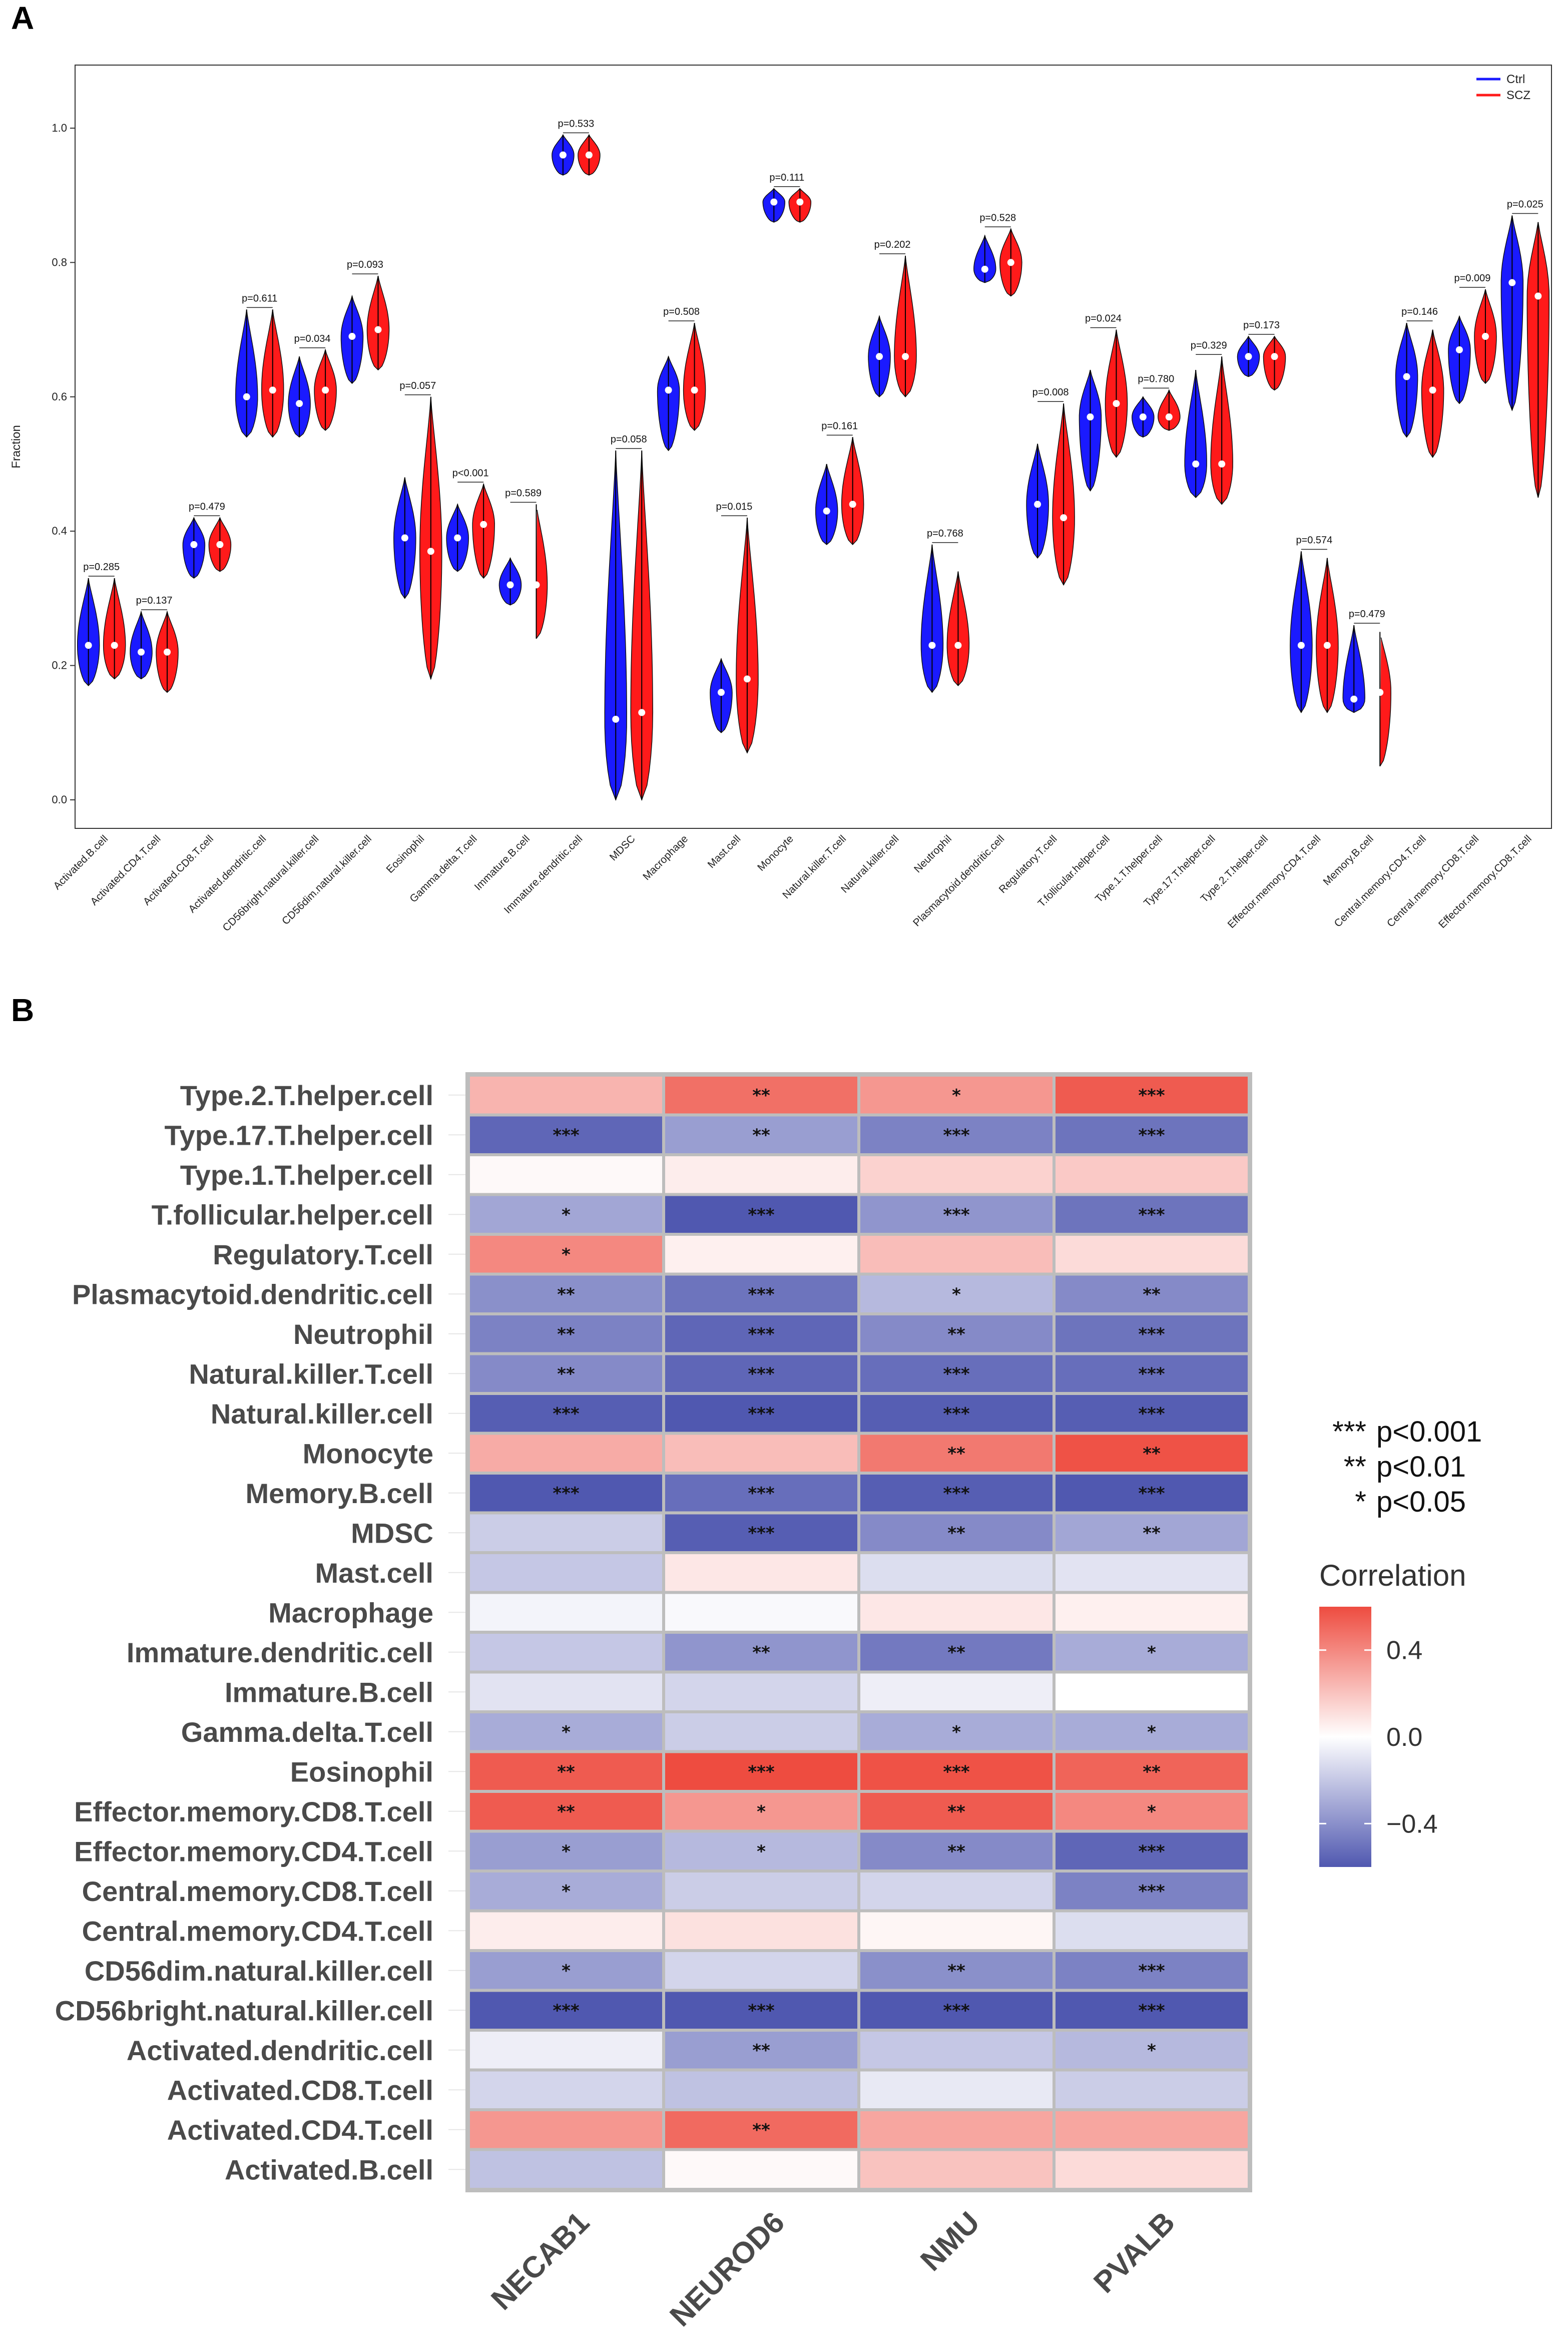 This screenshot has height=2352, width=1568. Describe the element at coordinates (307, 1732) in the screenshot. I see `heatmap-row-label: Gamma.delta.T.cell` at that location.